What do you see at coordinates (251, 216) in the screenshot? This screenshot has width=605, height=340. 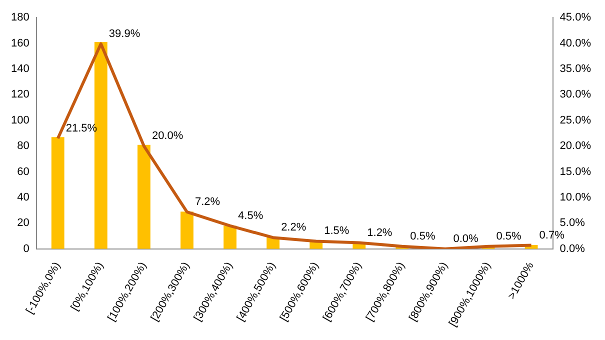 I see `data-label: 4.5%` at bounding box center [251, 216].